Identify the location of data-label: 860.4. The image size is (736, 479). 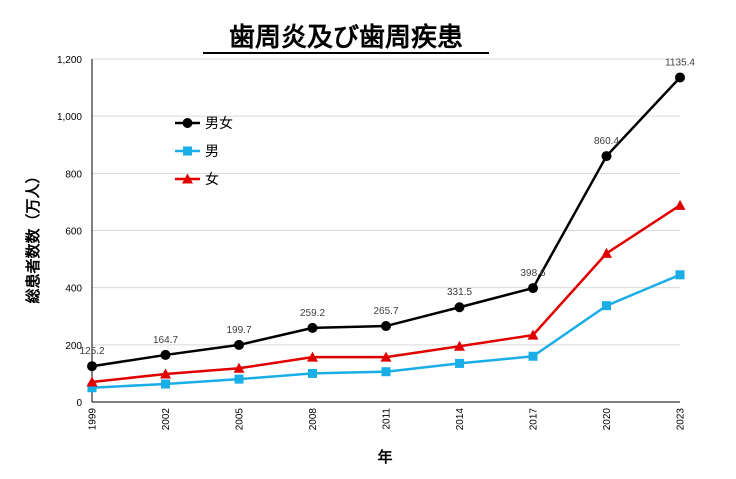
(606, 141).